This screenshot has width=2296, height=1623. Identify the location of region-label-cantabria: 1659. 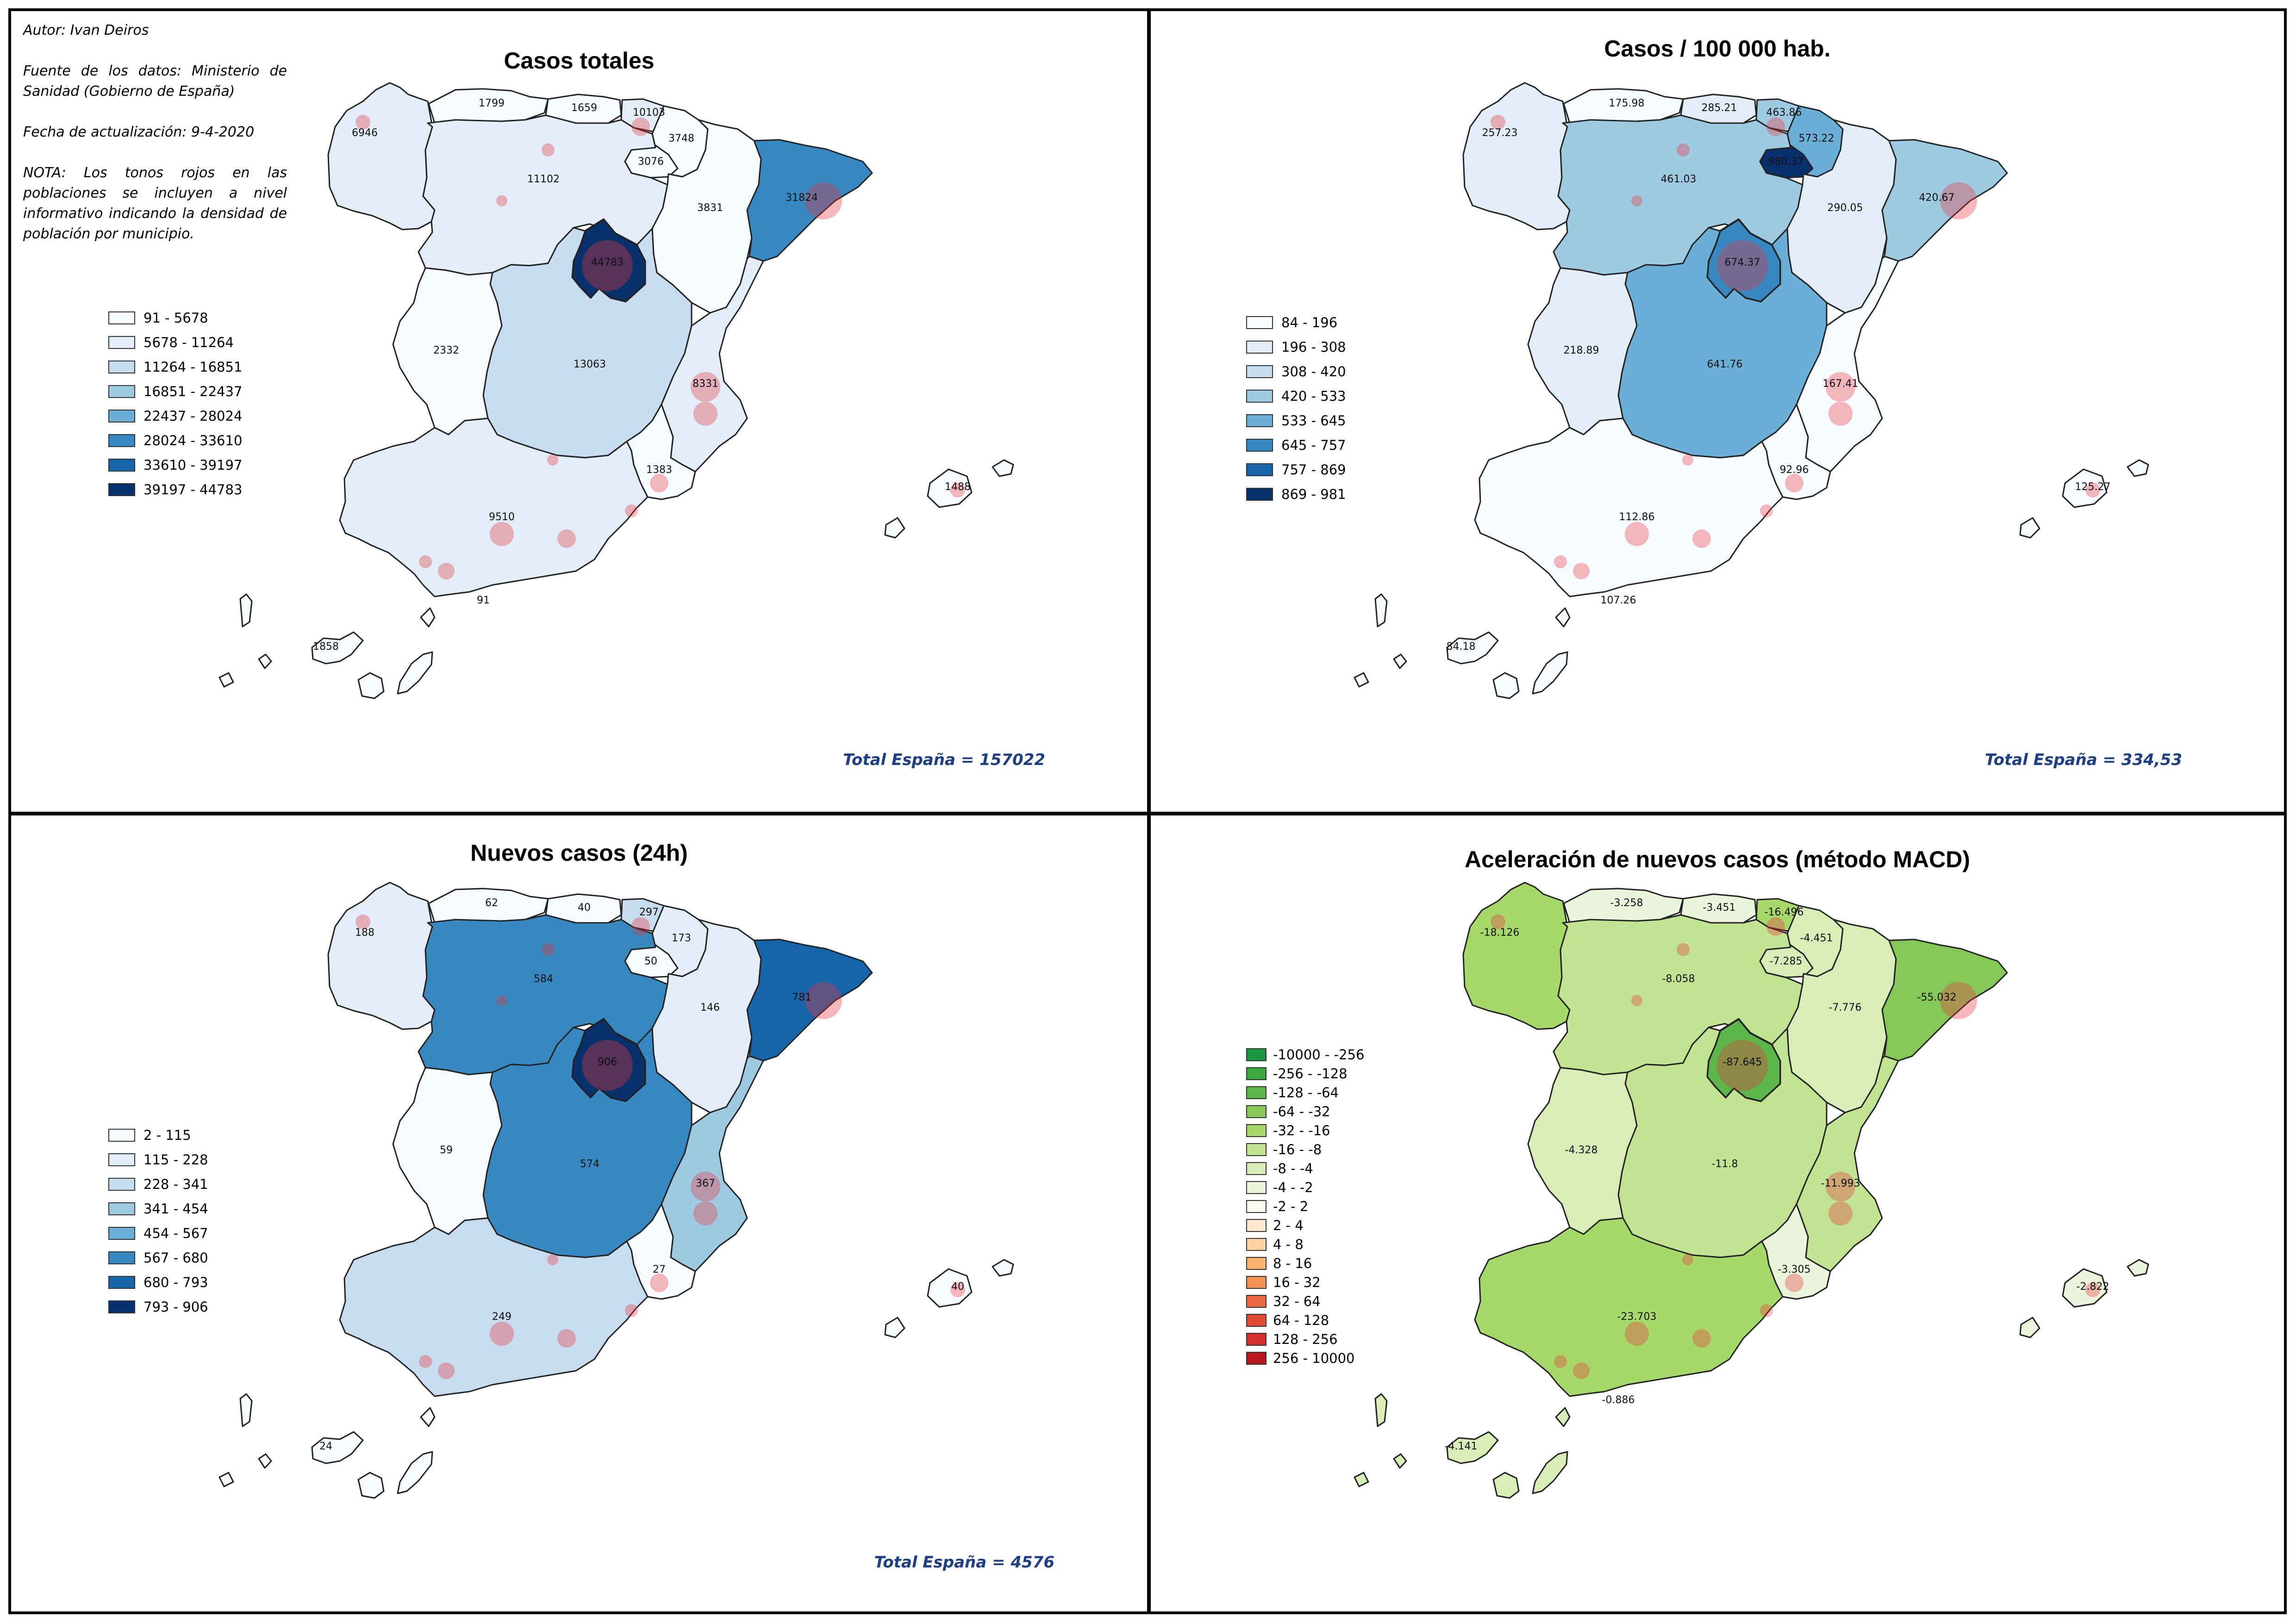
(584, 108).